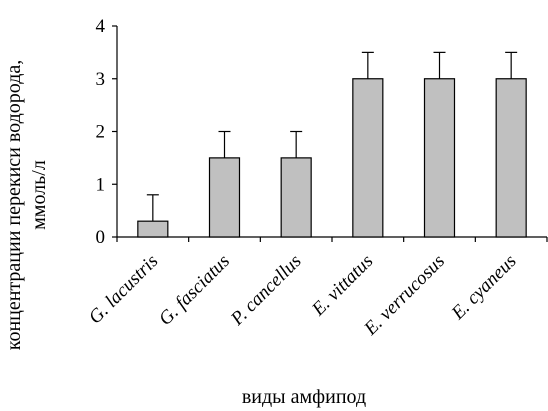  Describe the element at coordinates (265, 290) in the screenshot. I see `x-tick-label: P. cancellus` at that location.